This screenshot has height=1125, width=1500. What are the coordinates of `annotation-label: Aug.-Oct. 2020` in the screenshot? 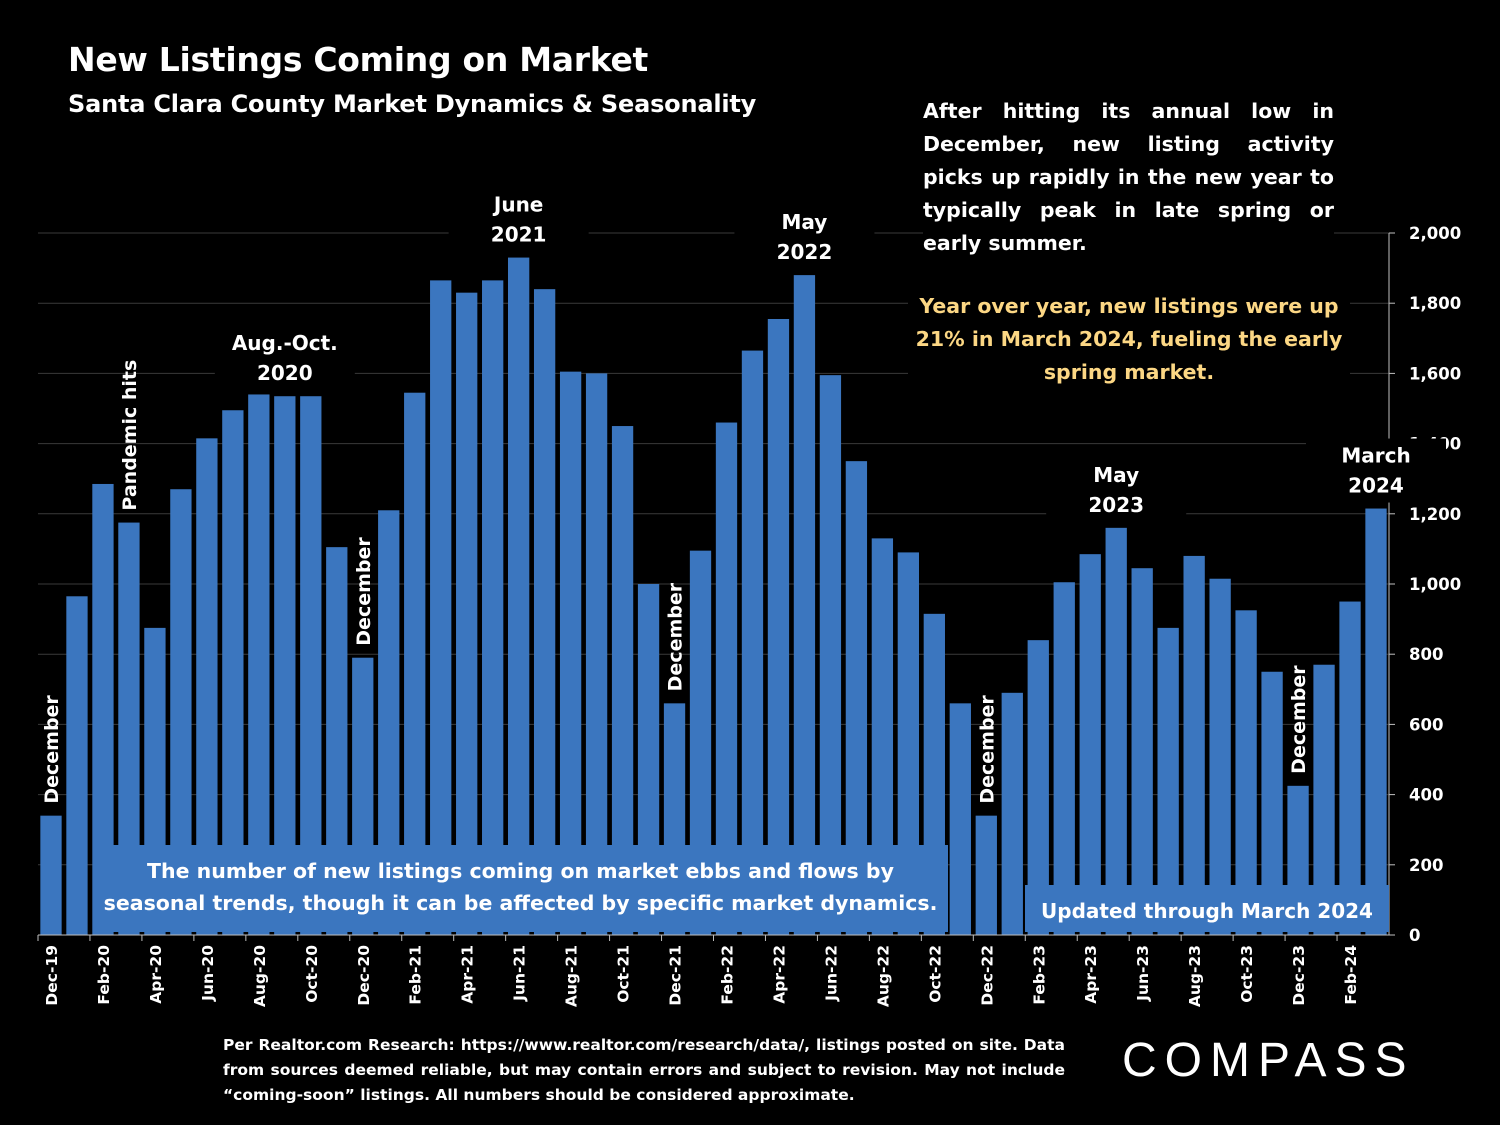 It's located at (285, 358).